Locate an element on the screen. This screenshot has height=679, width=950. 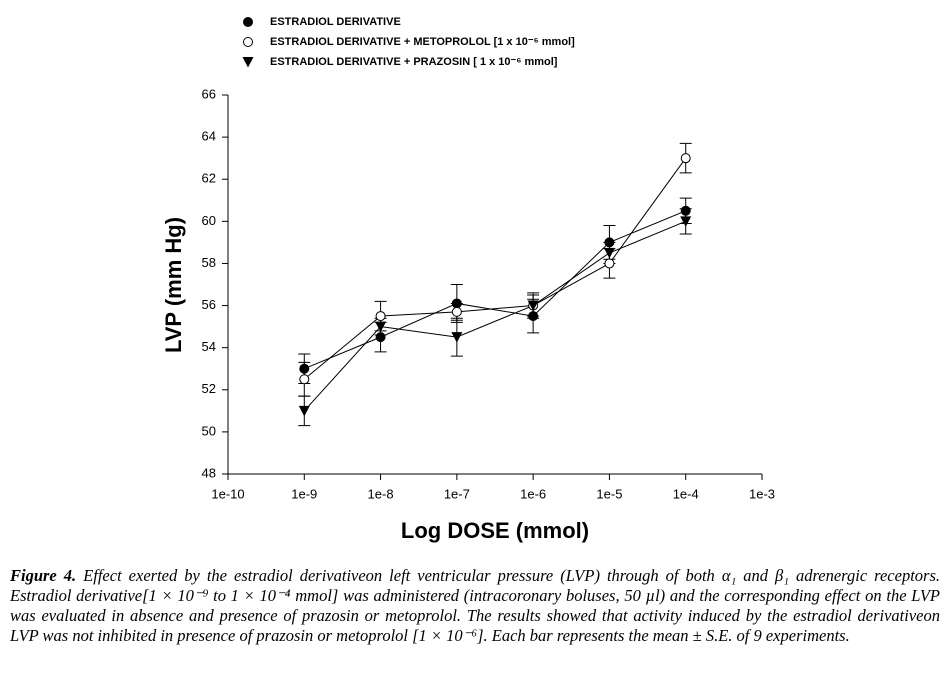
y-tick-label: 60 is located at coordinates (209, 220).